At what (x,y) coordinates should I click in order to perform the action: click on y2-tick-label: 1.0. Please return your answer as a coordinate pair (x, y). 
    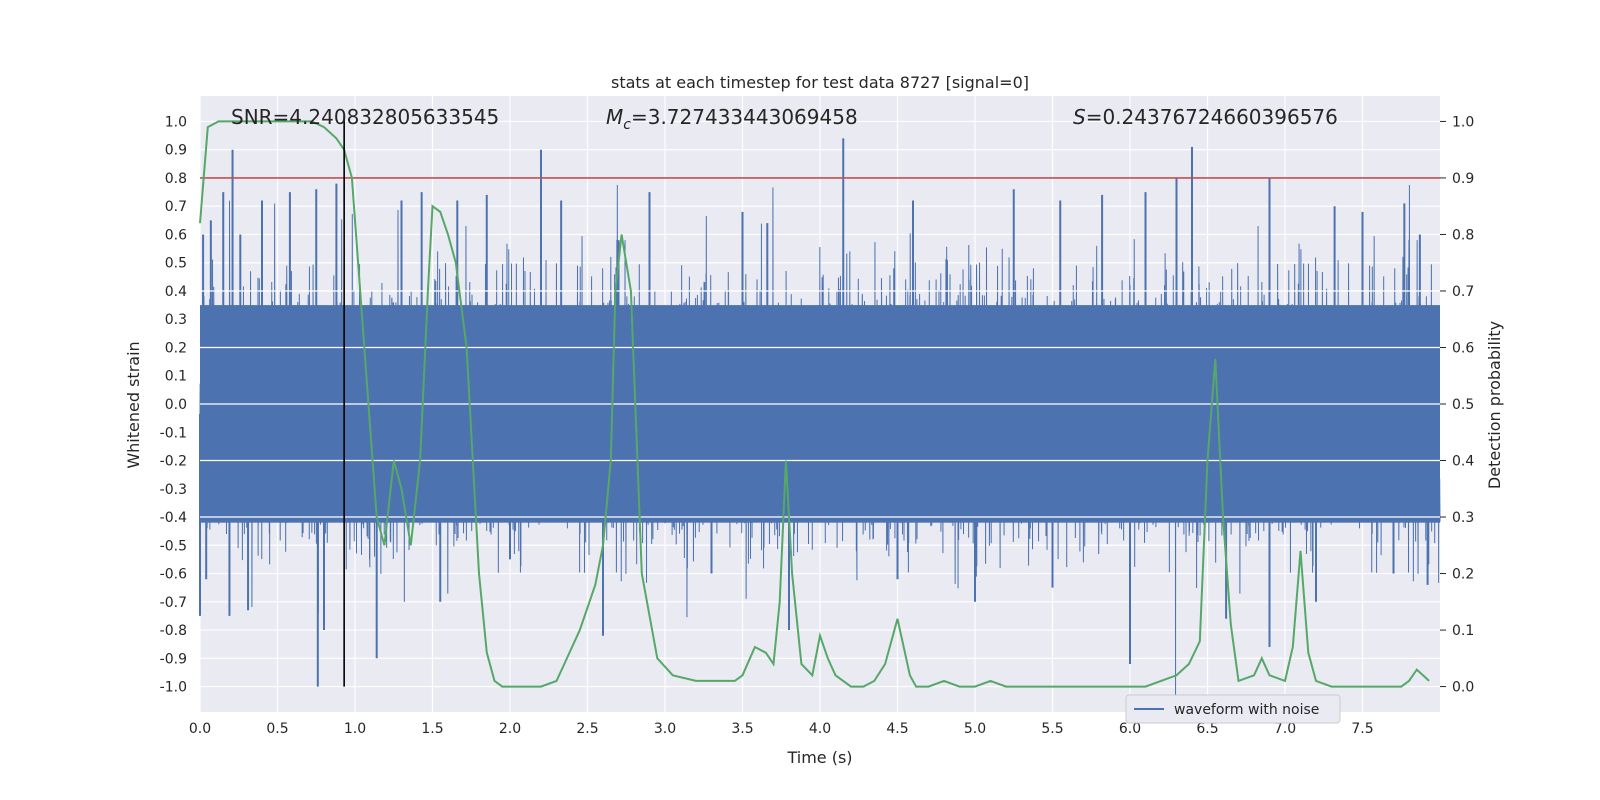
    Looking at the image, I should click on (1463, 122).